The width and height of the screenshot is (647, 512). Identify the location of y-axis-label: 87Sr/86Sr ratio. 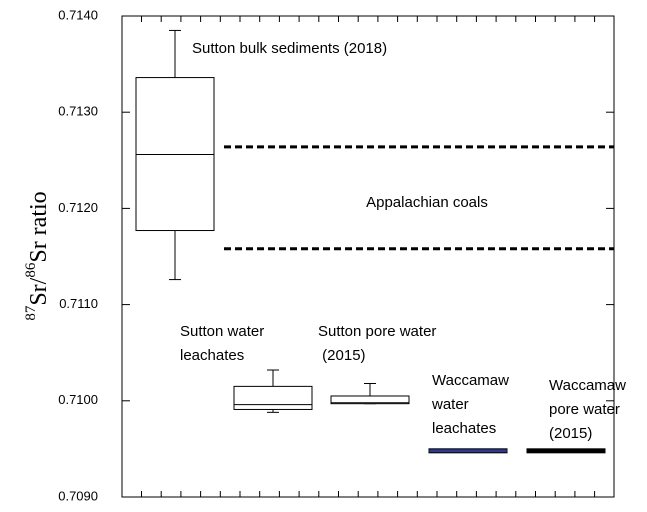
(37, 255).